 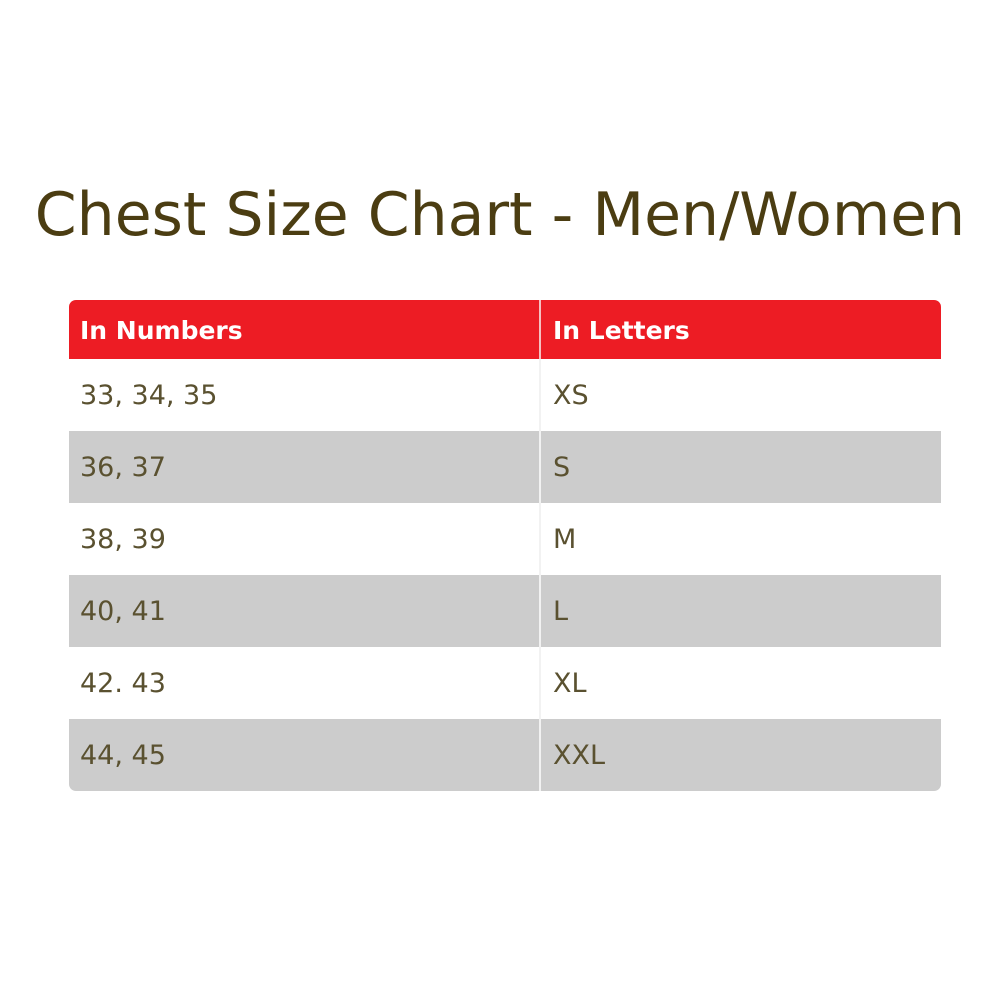 I want to click on page-title: Chest Size Chart - Men/Women, so click(x=500, y=215).